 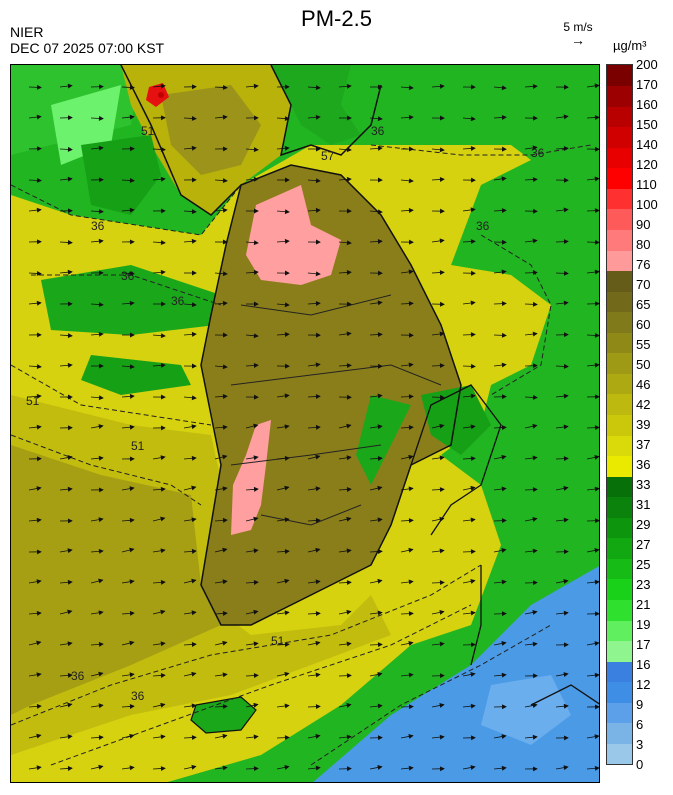 What do you see at coordinates (643, 544) in the screenshot?
I see `colorbar-tick-label: 27` at bounding box center [643, 544].